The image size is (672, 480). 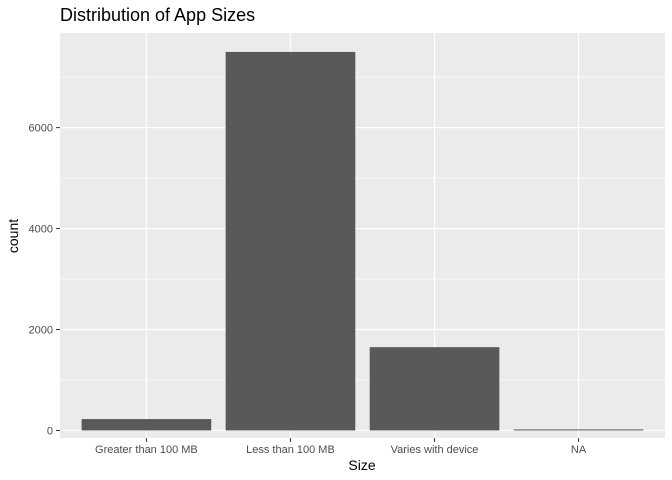 What do you see at coordinates (434, 389) in the screenshot?
I see `bar-varies-with-device` at bounding box center [434, 389].